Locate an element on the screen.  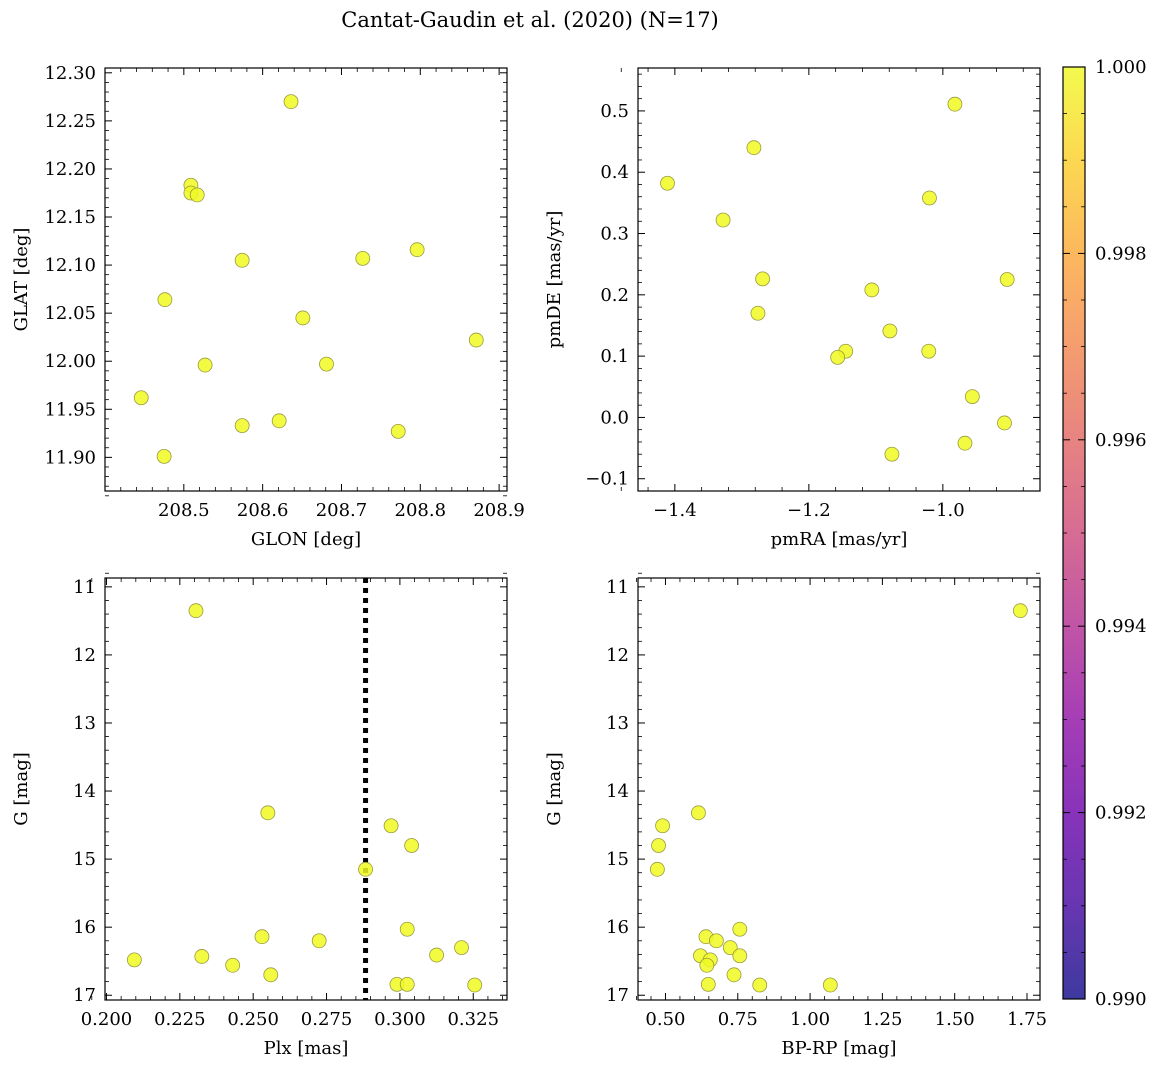
x-tick-label: 1.25 is located at coordinates (882, 1019).